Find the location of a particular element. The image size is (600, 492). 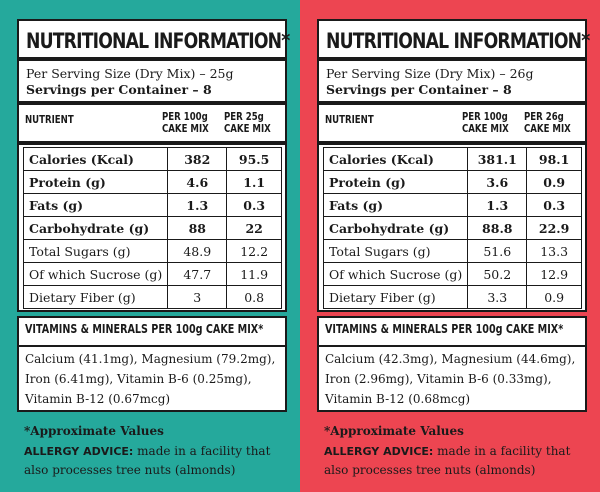

value-per-100g: 51.6 is located at coordinates (497, 251).